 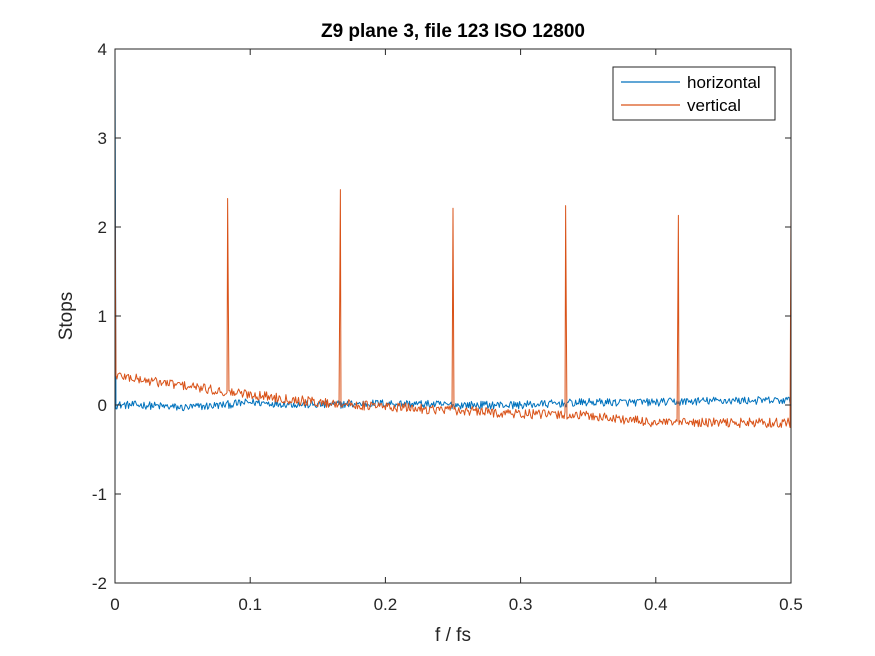 I want to click on y-axis-label: Stops, so click(x=66, y=316).